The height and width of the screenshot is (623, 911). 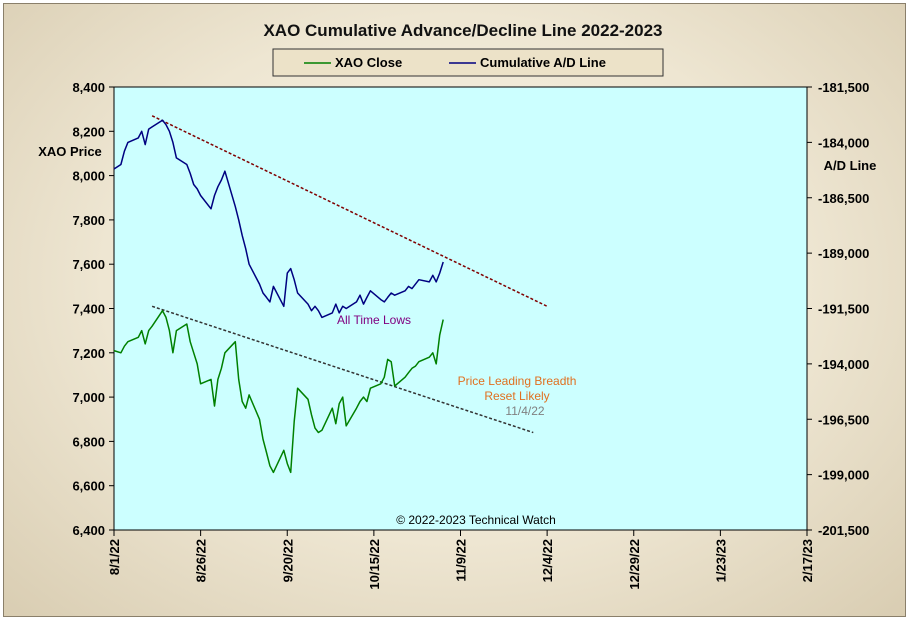 What do you see at coordinates (201, 560) in the screenshot?
I see `x-tick-label: 8/26/22` at bounding box center [201, 560].